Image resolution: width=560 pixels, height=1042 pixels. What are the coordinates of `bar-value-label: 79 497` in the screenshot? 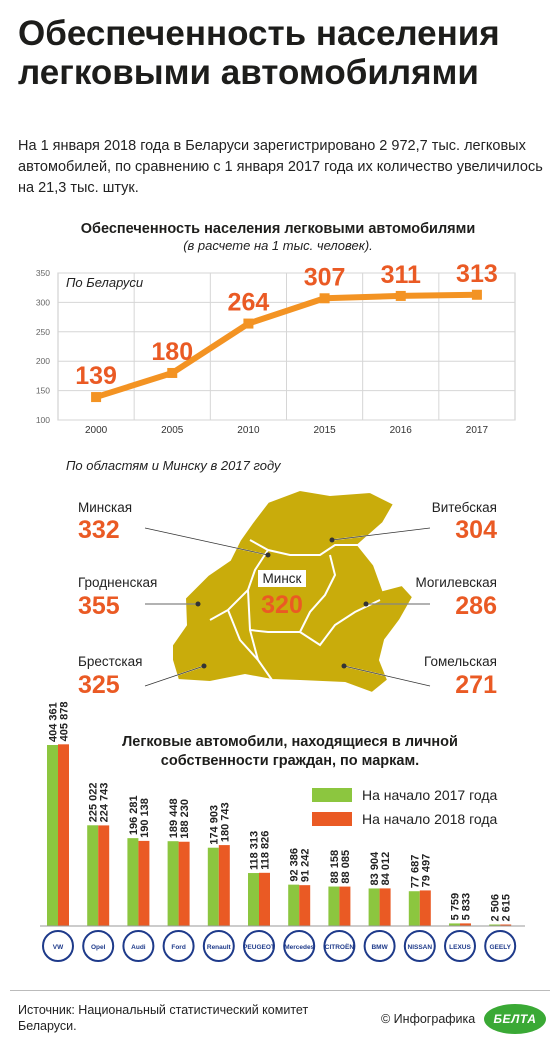 It's located at (426, 871).